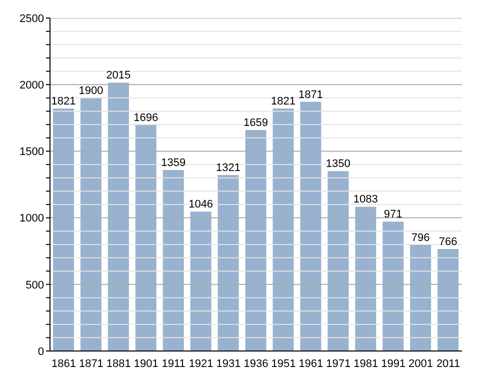 Image resolution: width=488 pixels, height=373 pixels. I want to click on data-label: 766, so click(448, 242).